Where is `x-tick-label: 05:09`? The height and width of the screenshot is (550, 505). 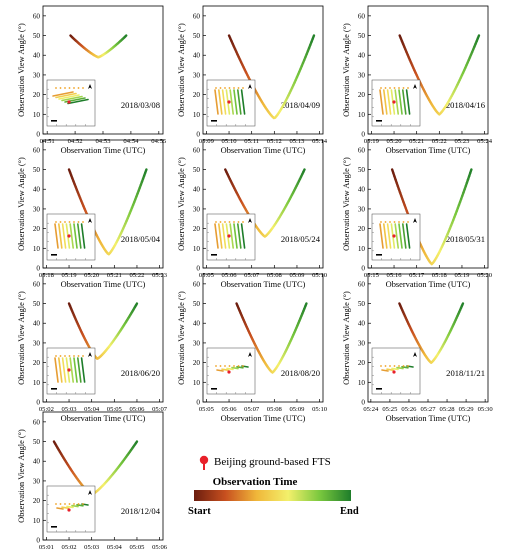
x-tick-label: 05:09 is located at coordinates (297, 409).